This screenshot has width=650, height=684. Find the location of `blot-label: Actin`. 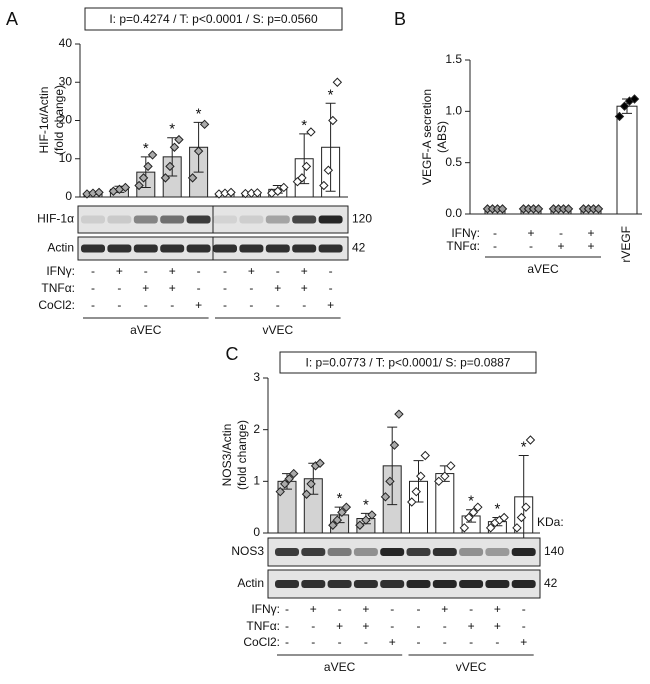

blot-label: Actin is located at coordinates (60, 248).